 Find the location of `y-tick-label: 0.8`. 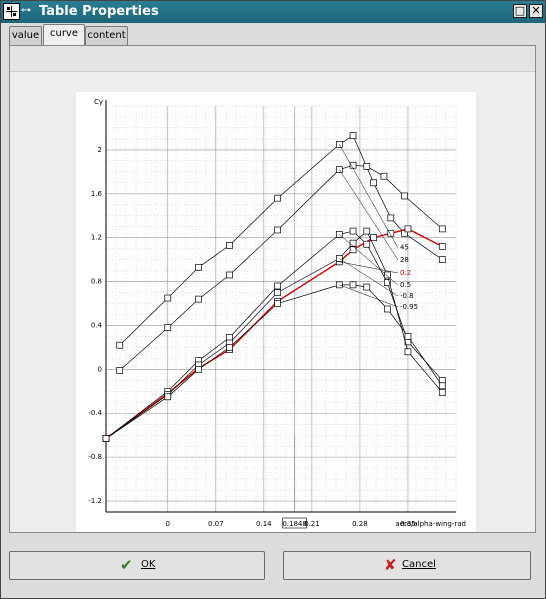

y-tick-label: 0.8 is located at coordinates (96, 282).